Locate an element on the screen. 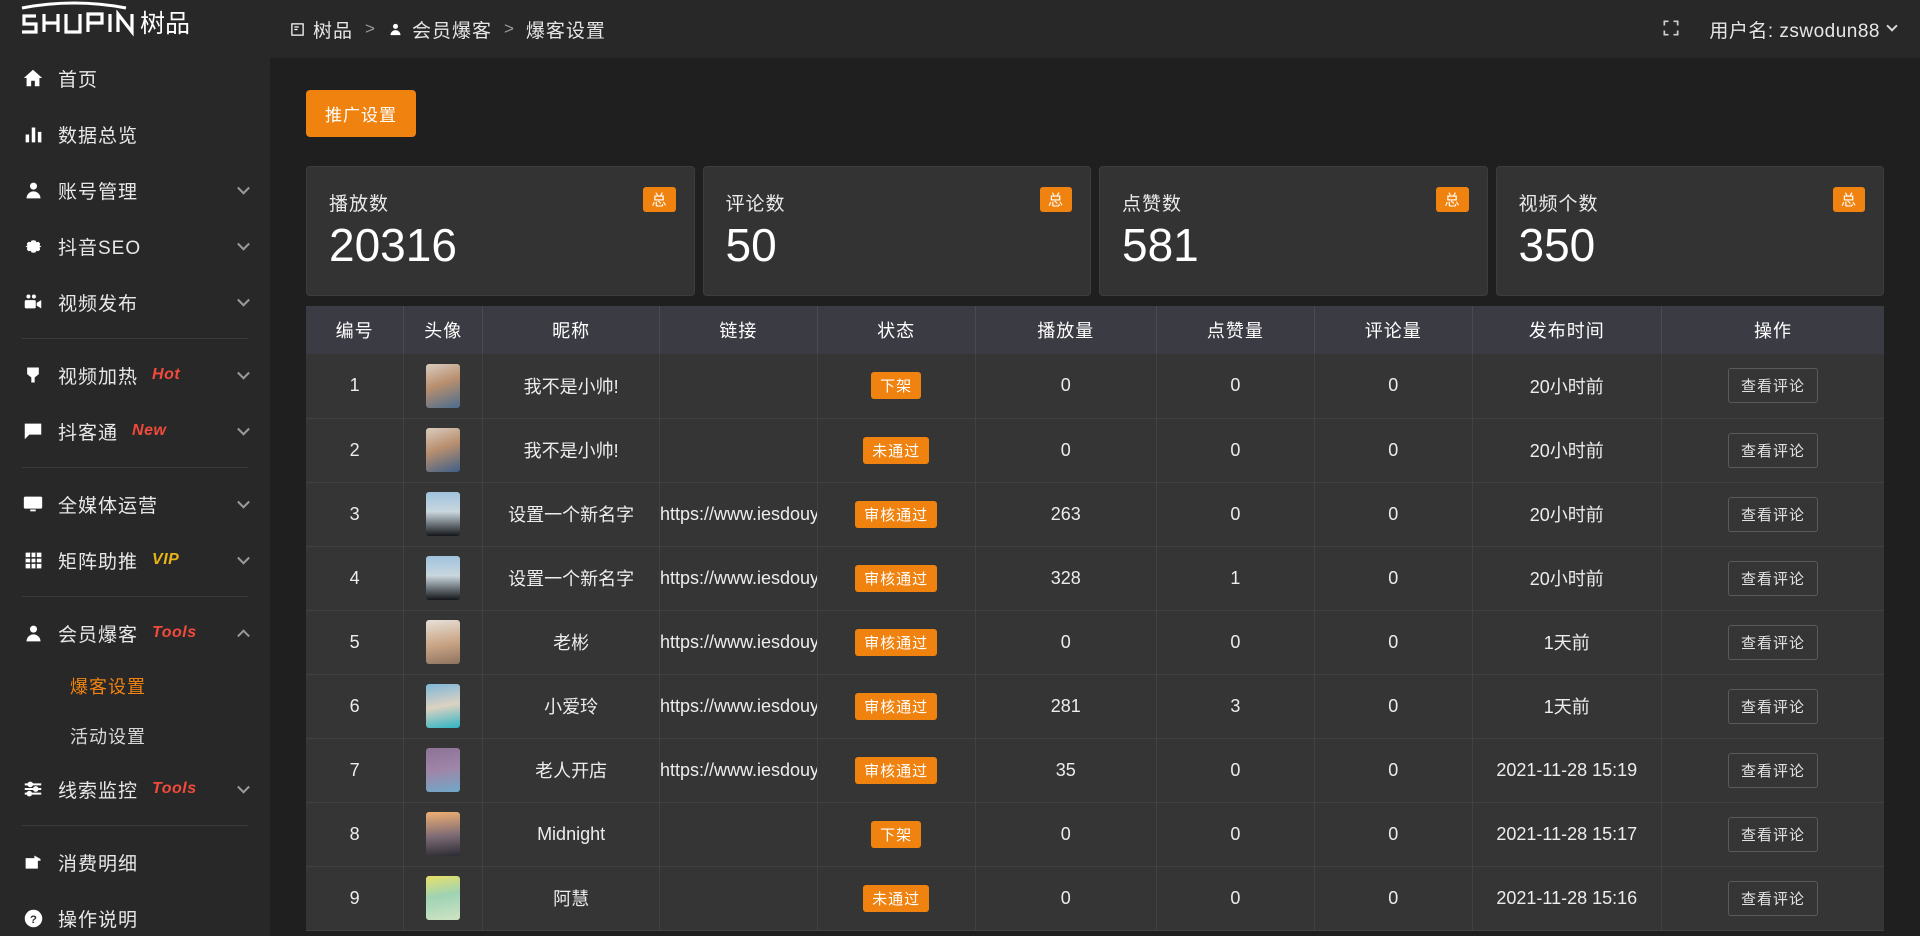  cell-publish-time: 1天前 is located at coordinates (1567, 706).